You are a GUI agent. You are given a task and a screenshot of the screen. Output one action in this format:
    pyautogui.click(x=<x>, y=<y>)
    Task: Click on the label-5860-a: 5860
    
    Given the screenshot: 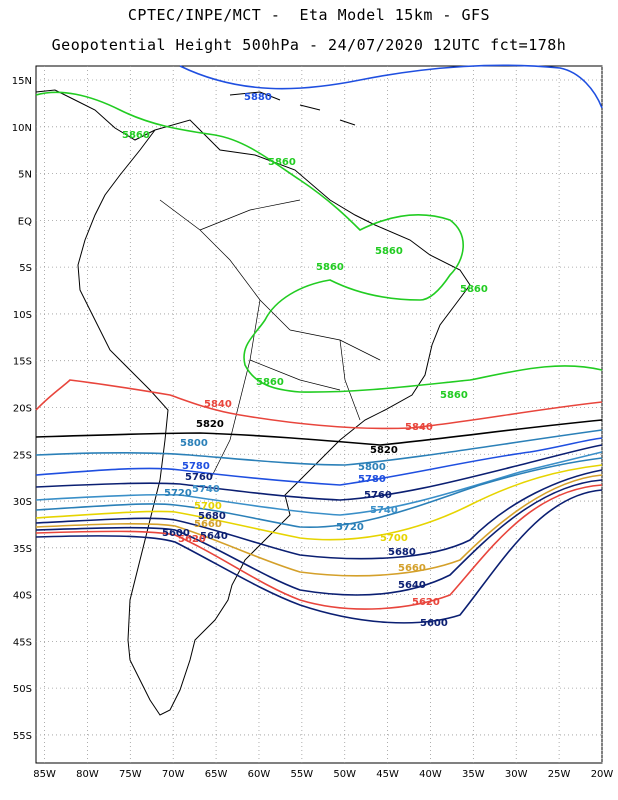 What is the action you would take?
    pyautogui.click(x=136, y=135)
    